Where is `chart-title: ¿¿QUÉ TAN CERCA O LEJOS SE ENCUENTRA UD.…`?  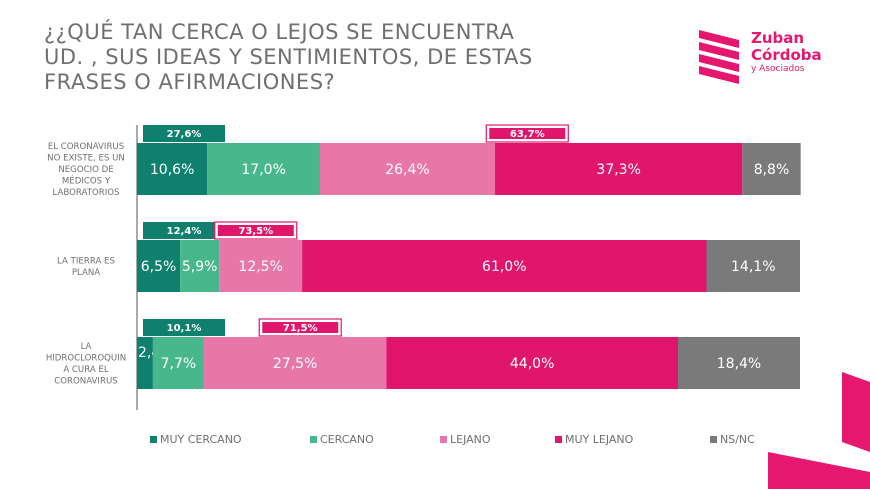
chart-title: ¿¿QUÉ TAN CERCA O LEJOS SE ENCUENTRA UD.… is located at coordinates (304, 57).